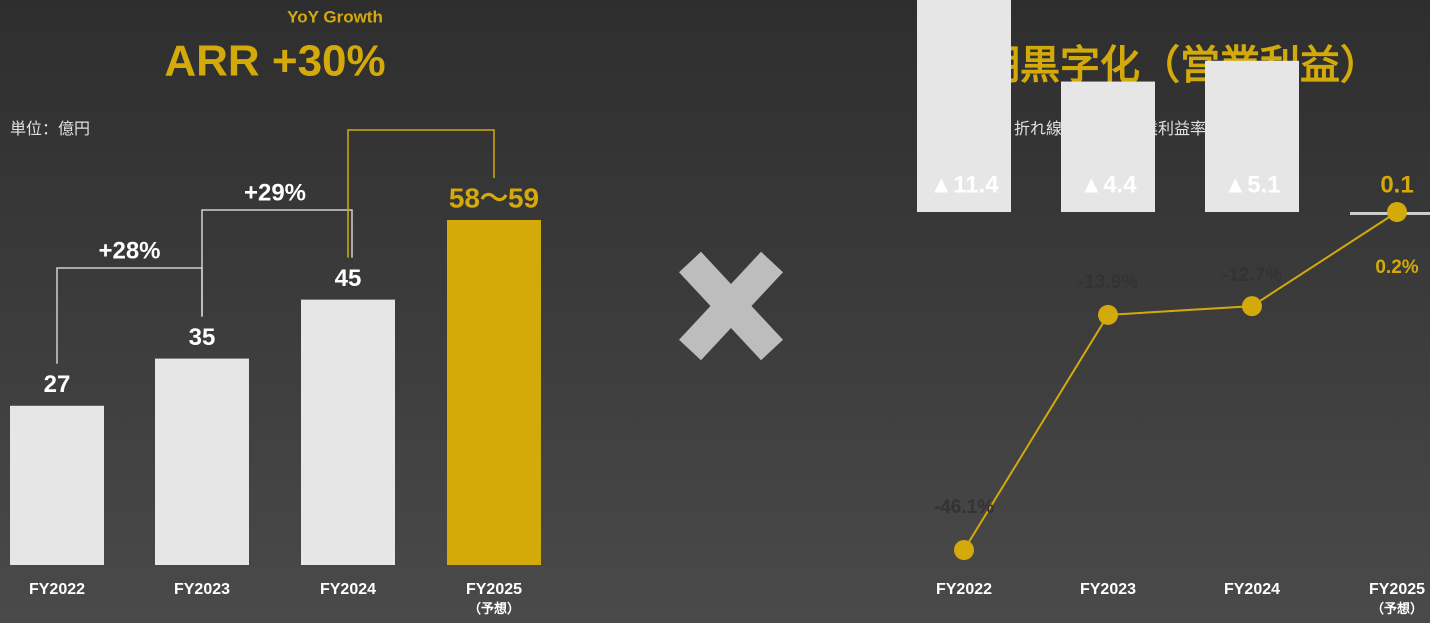 The width and height of the screenshot is (1430, 623). I want to click on value-label: ▲4.4, so click(1108, 184).